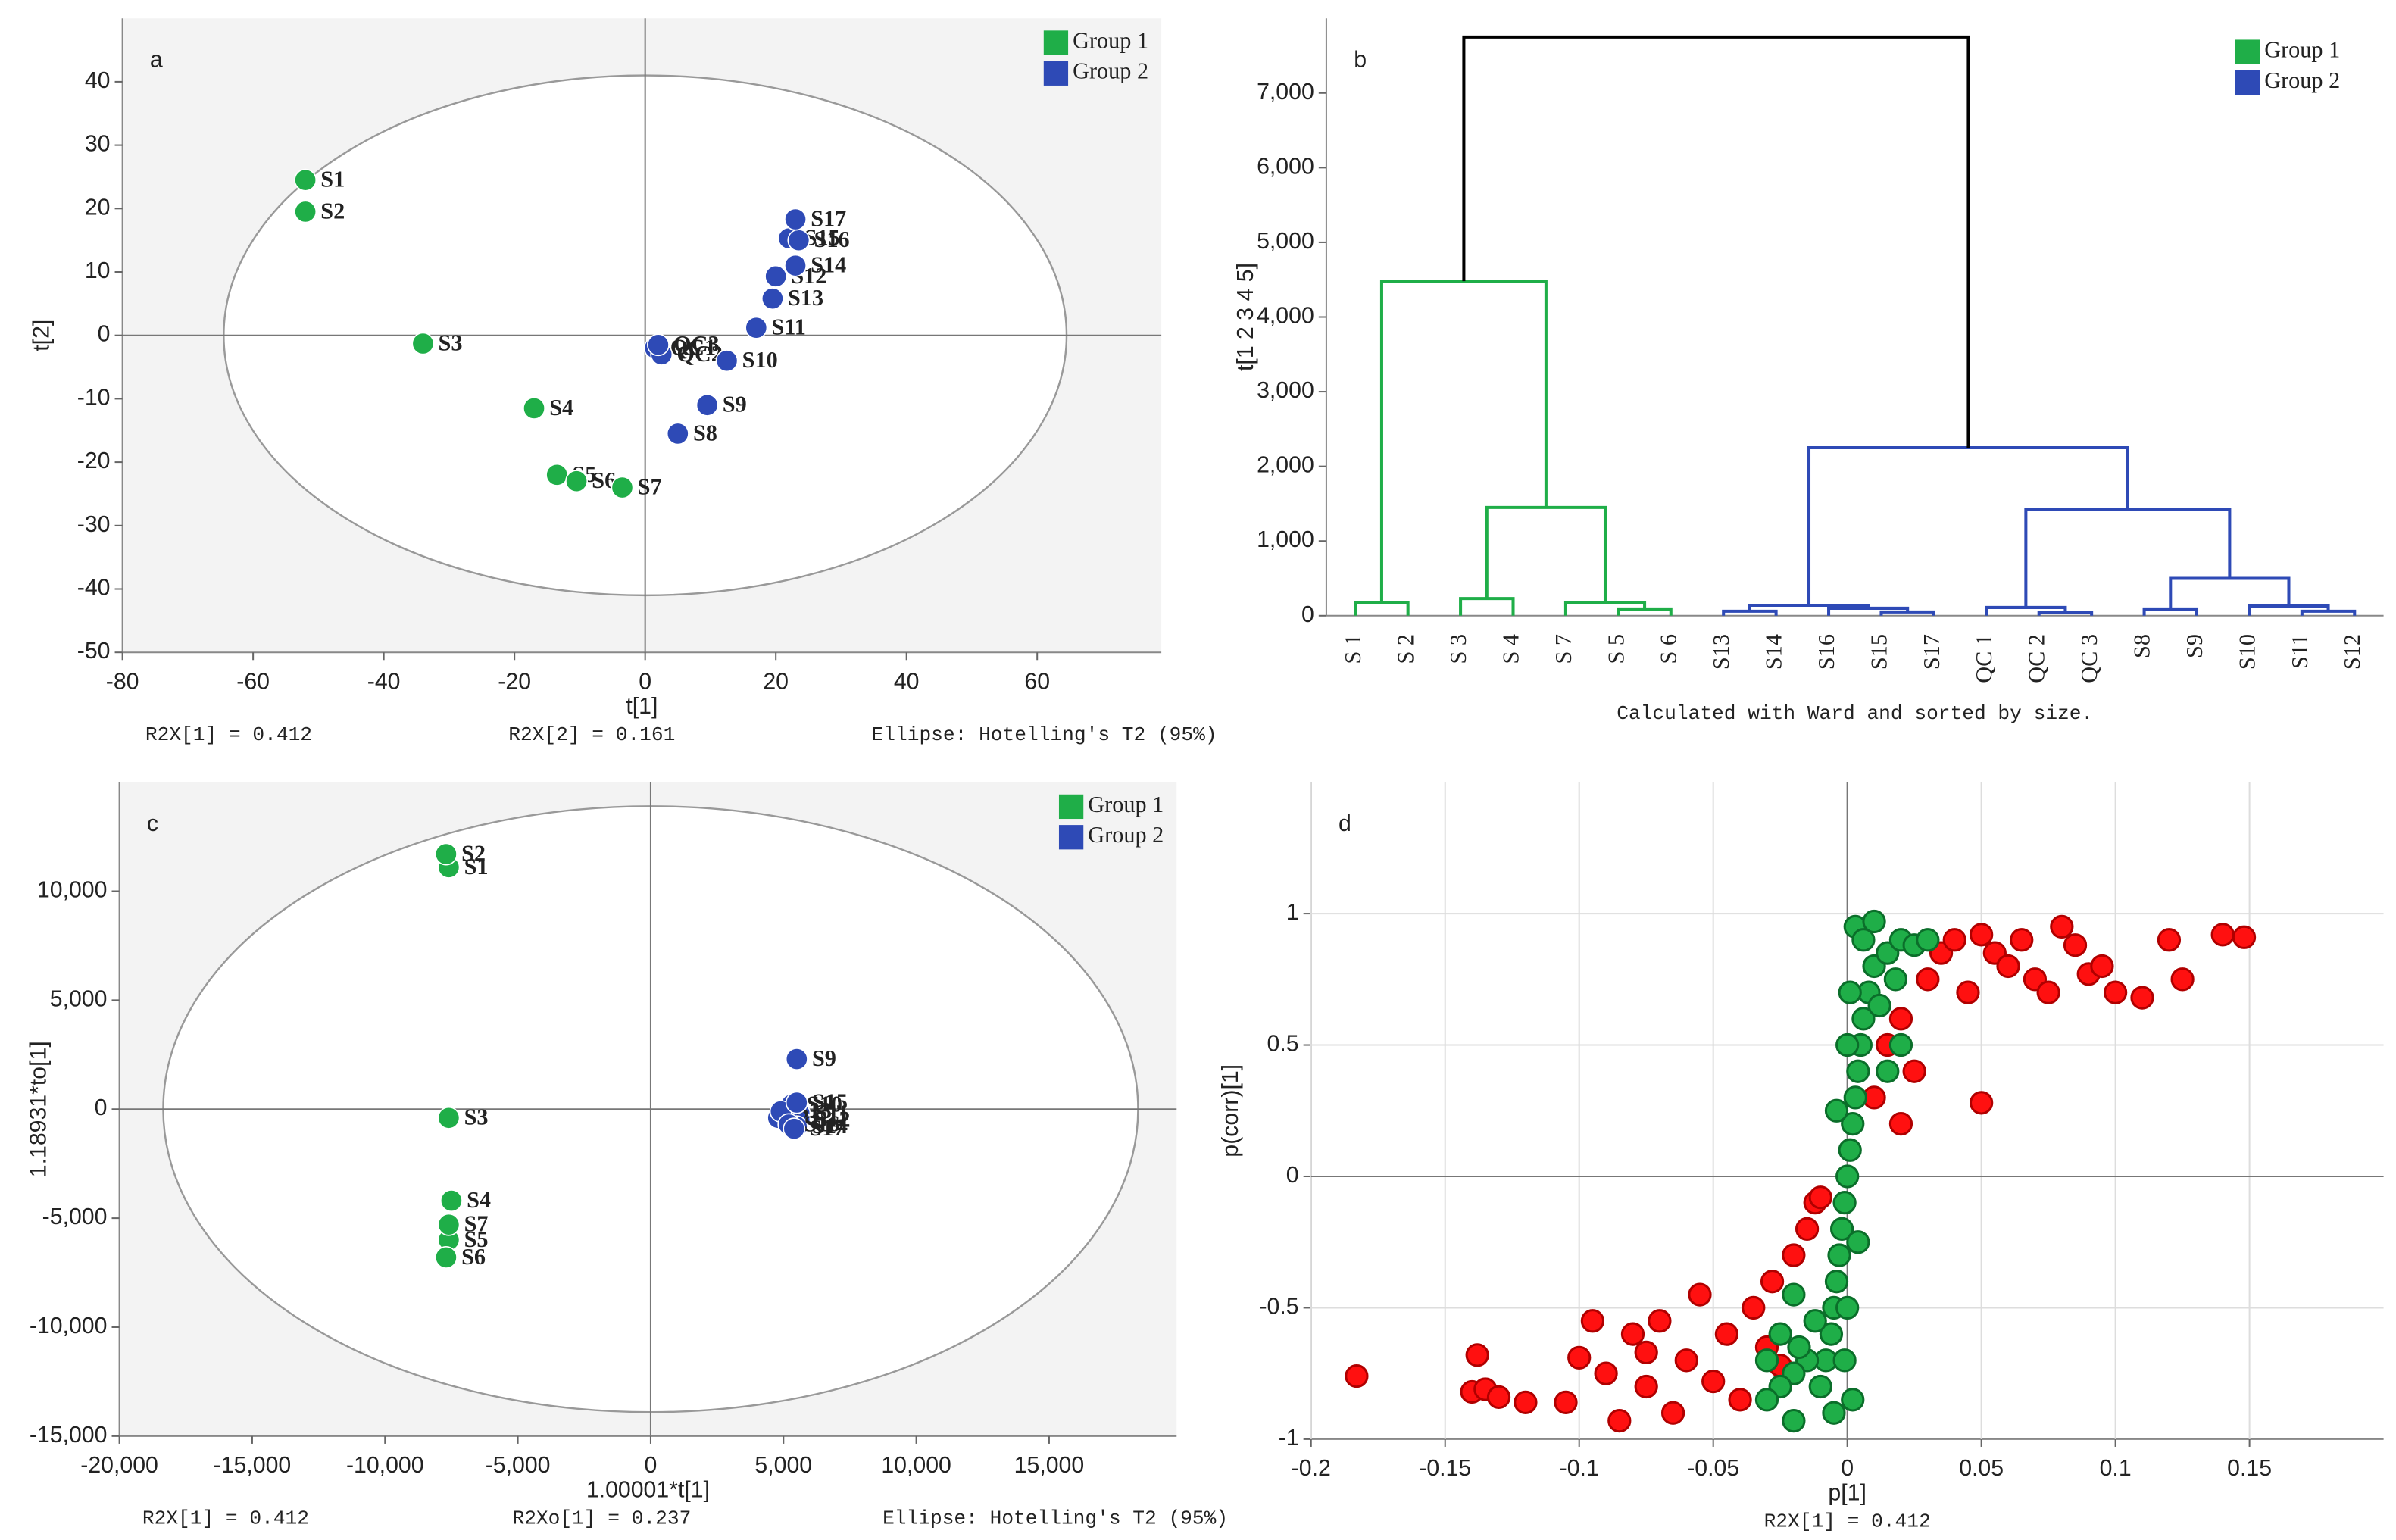 The width and height of the screenshot is (2396, 1540). What do you see at coordinates (907, 682) in the screenshot?
I see `x-tick-label: 40` at bounding box center [907, 682].